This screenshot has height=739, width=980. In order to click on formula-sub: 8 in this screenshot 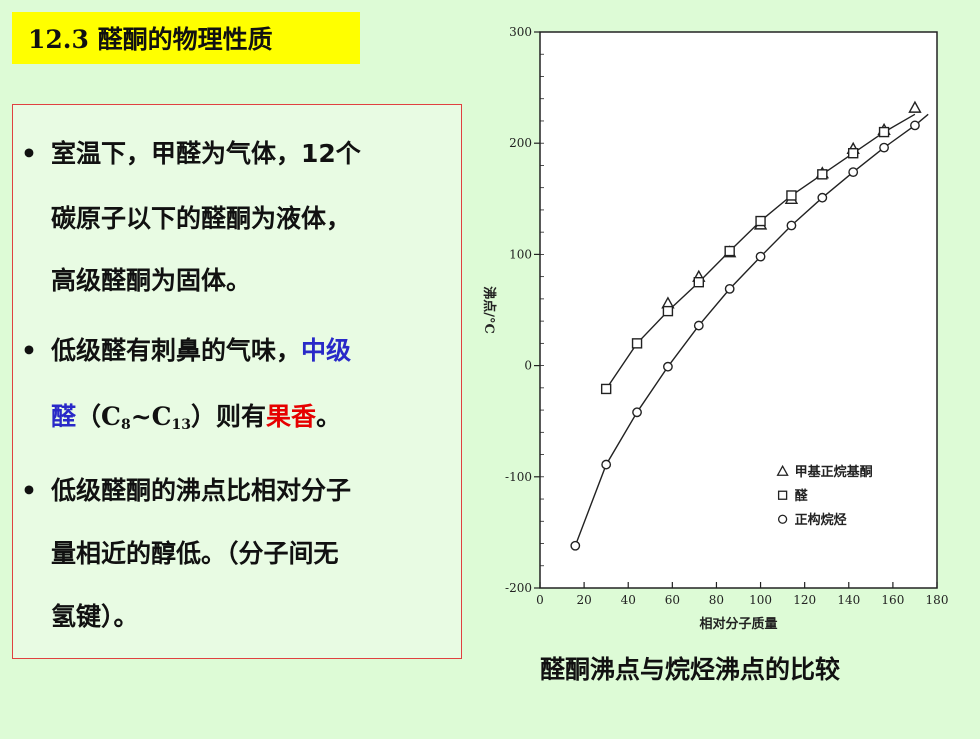, I will do `click(125, 425)`.